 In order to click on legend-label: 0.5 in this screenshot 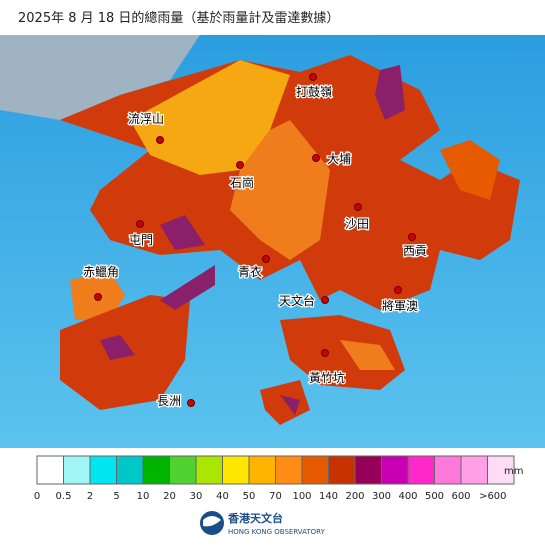, I will do `click(64, 496)`.